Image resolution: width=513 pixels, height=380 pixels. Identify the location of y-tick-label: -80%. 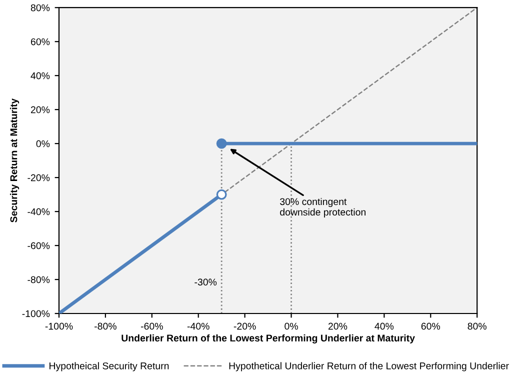
(39, 280).